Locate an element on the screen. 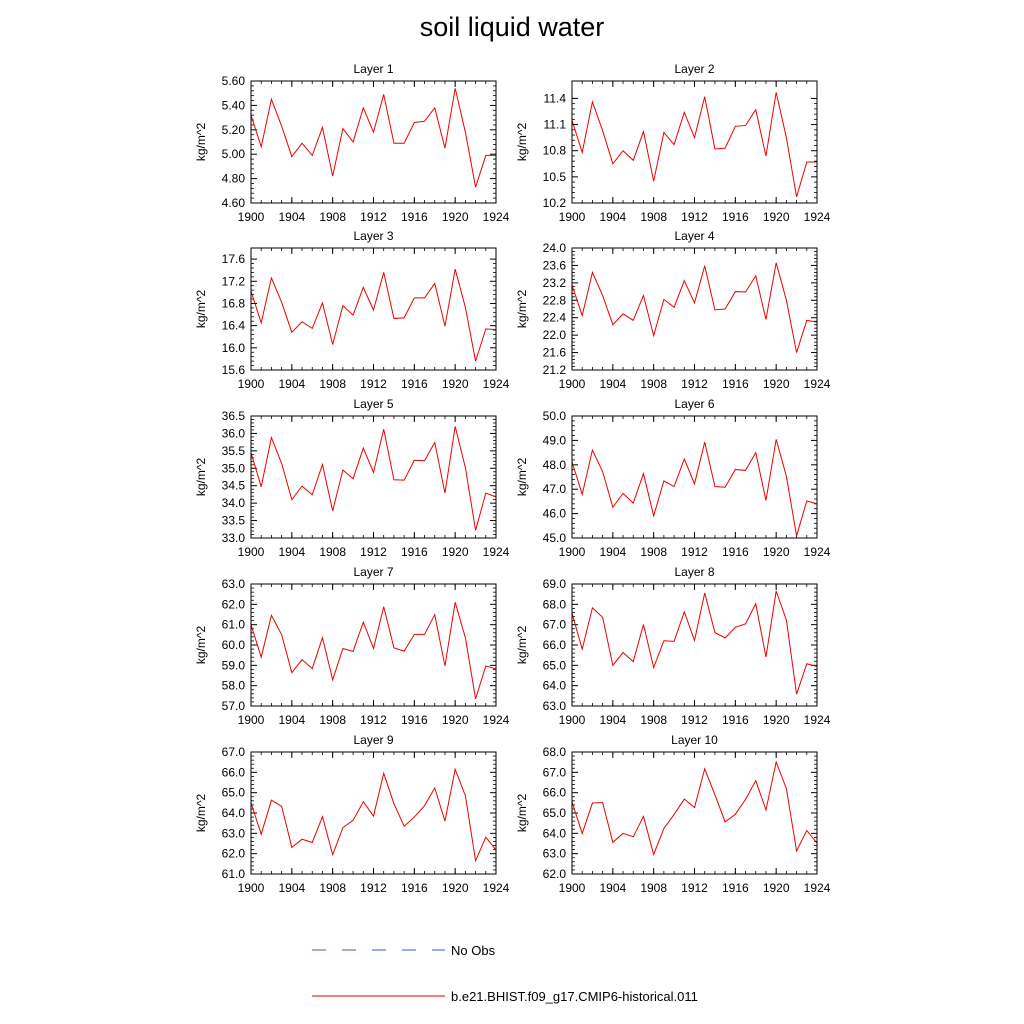 The image size is (1024, 1024). y-tick-label: 16.0 is located at coordinates (234, 348).